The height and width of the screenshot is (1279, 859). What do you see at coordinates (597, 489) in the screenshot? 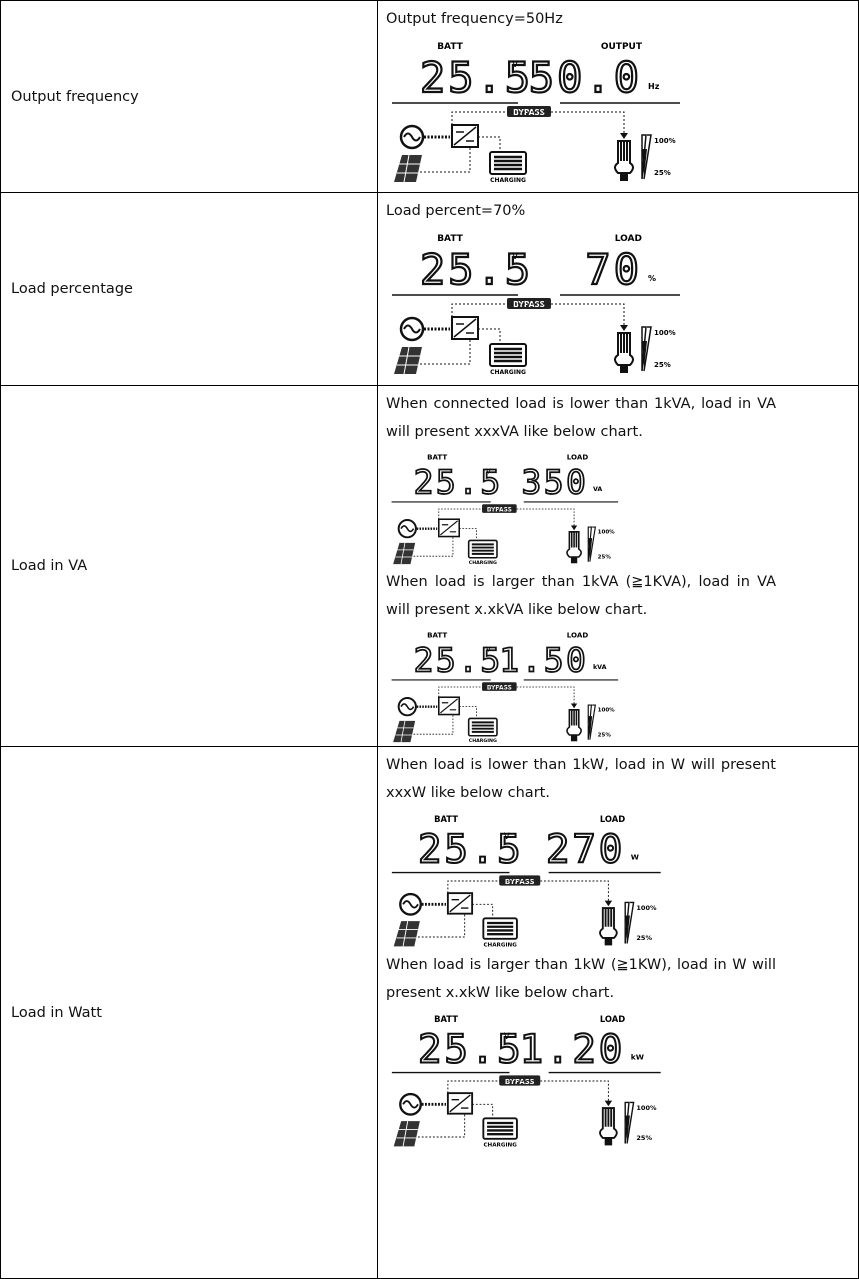
I see `load-unit: VA` at bounding box center [597, 489].